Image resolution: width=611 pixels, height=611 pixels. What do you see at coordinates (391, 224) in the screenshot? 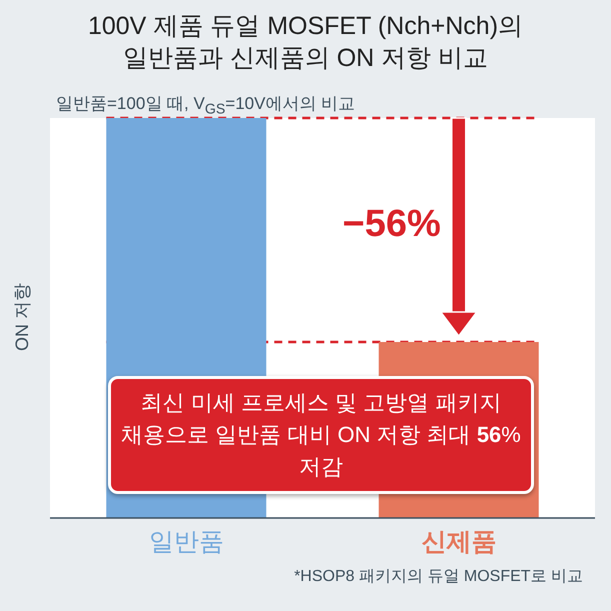
I see `annotation: −56%` at bounding box center [391, 224].